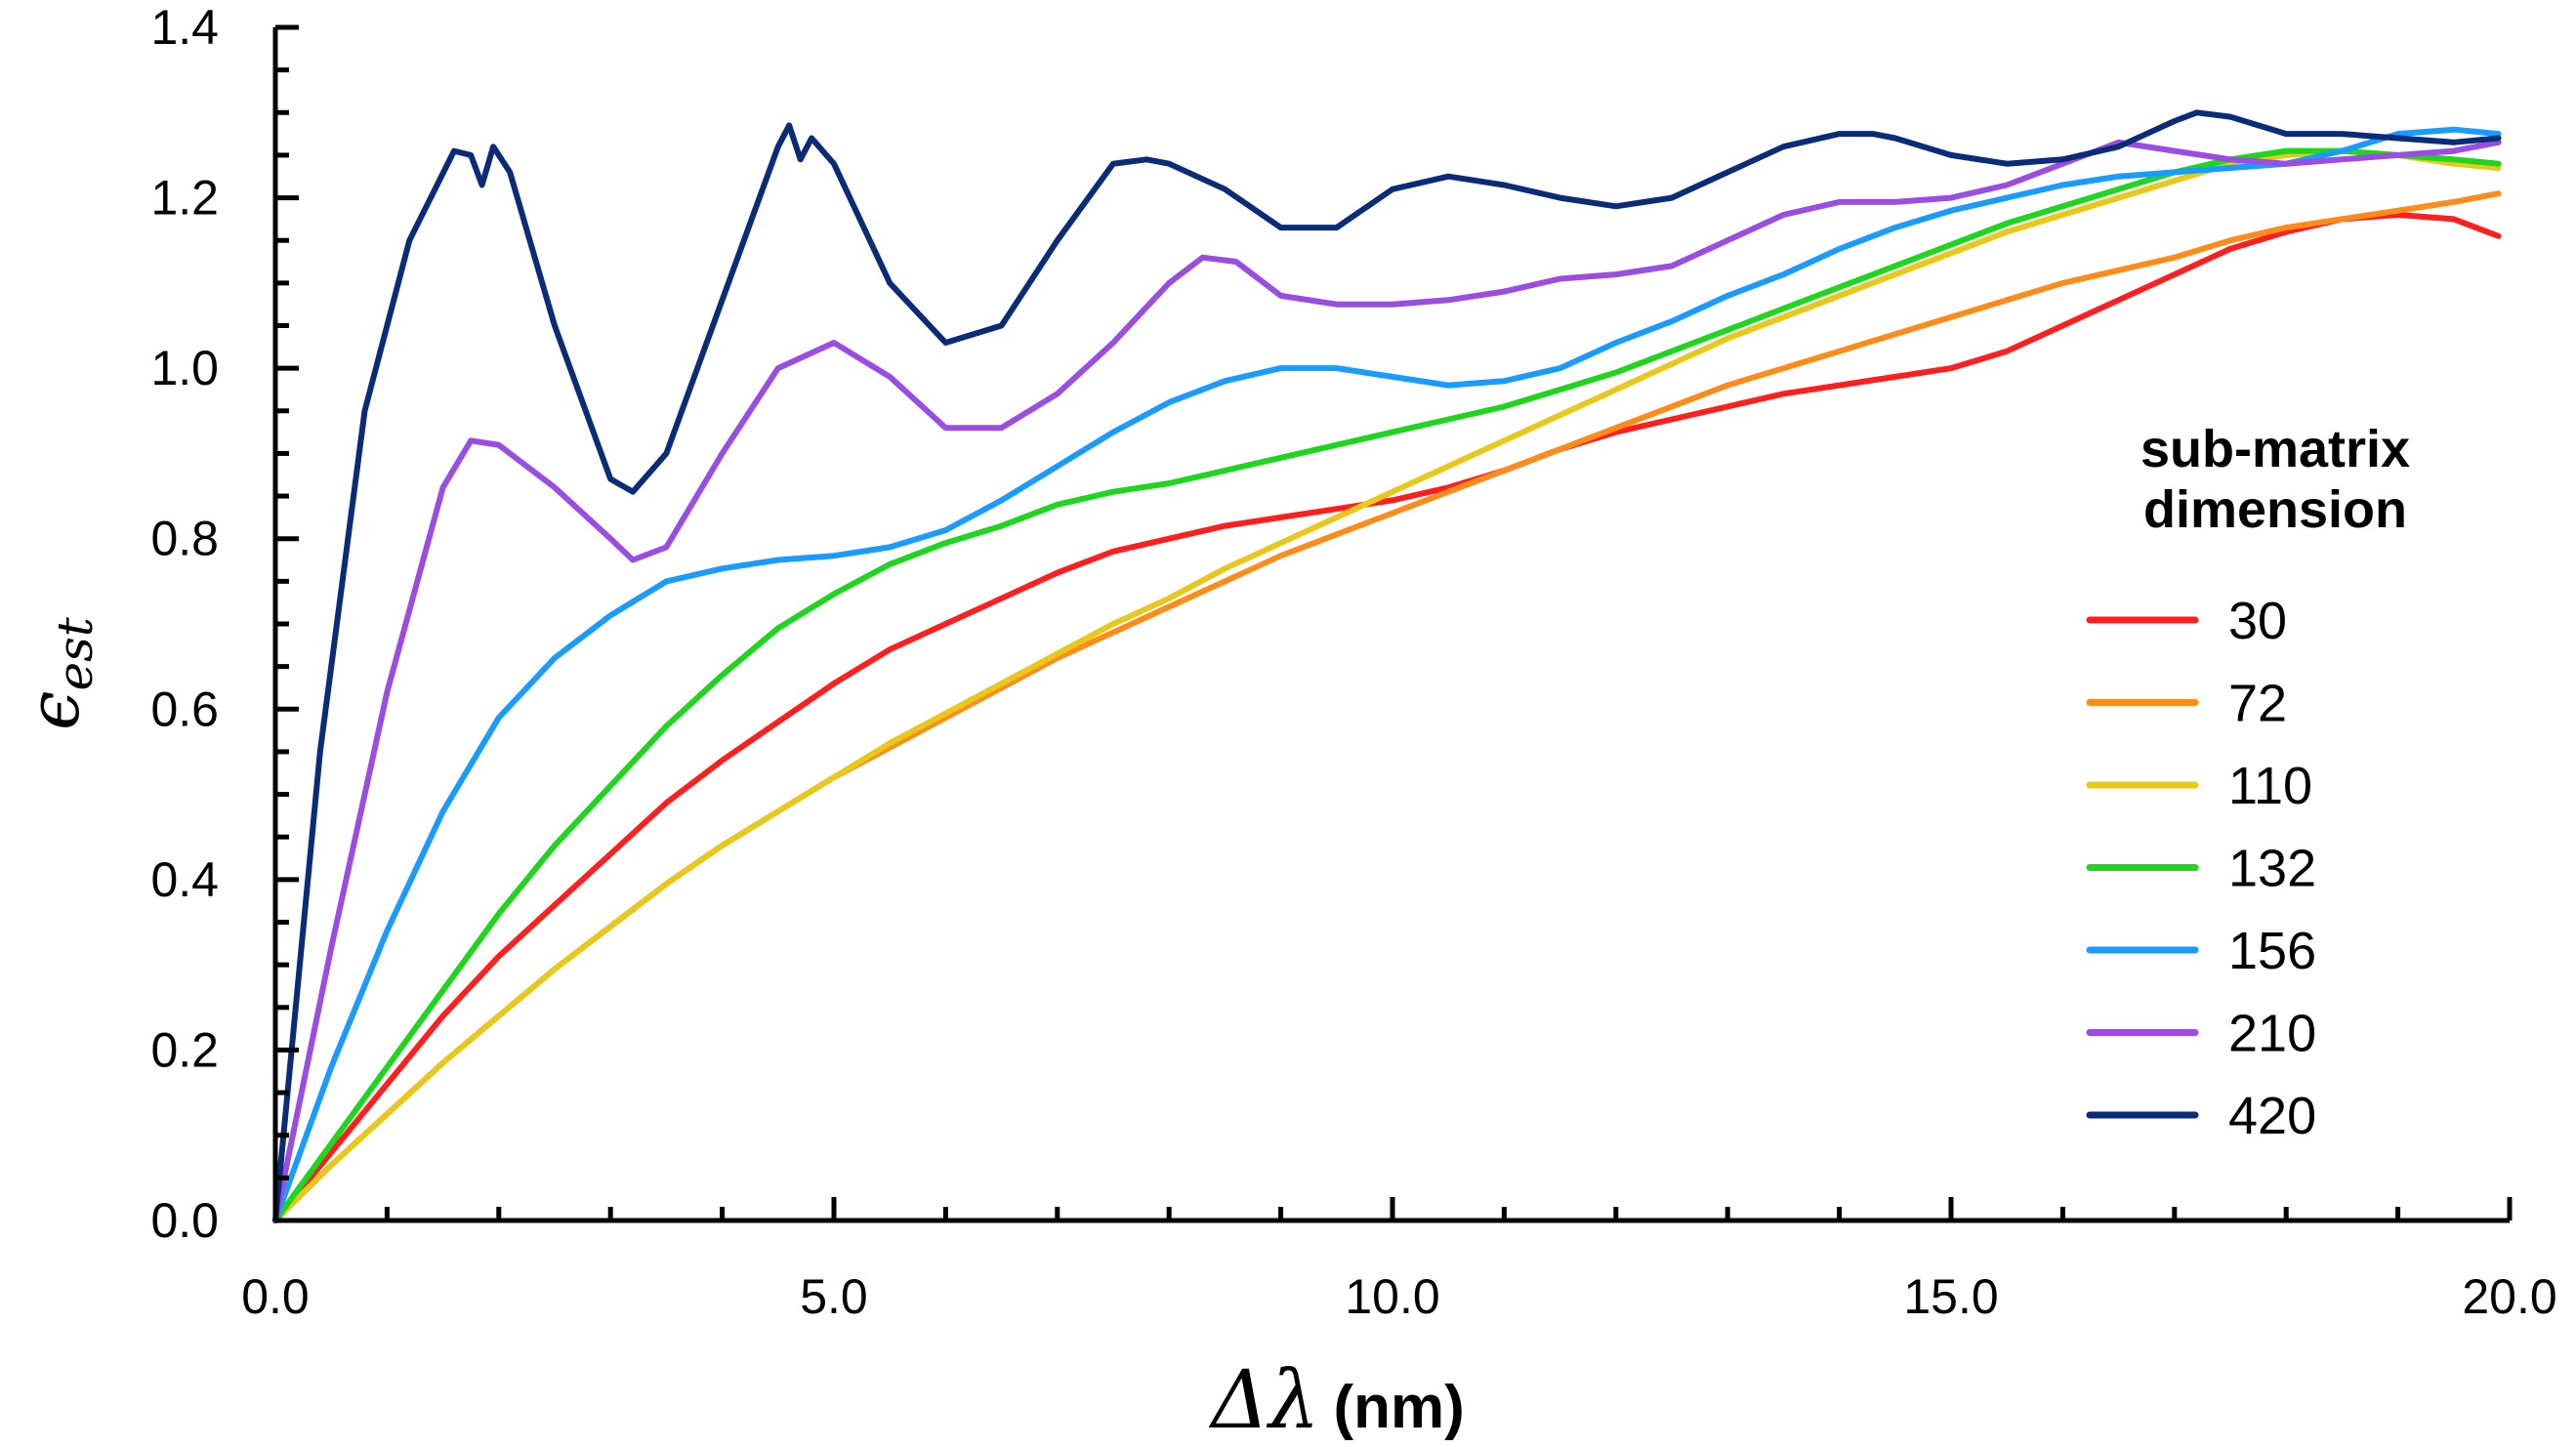 The width and height of the screenshot is (2576, 1447). I want to click on x-tick-label: 10.0, so click(1392, 1297).